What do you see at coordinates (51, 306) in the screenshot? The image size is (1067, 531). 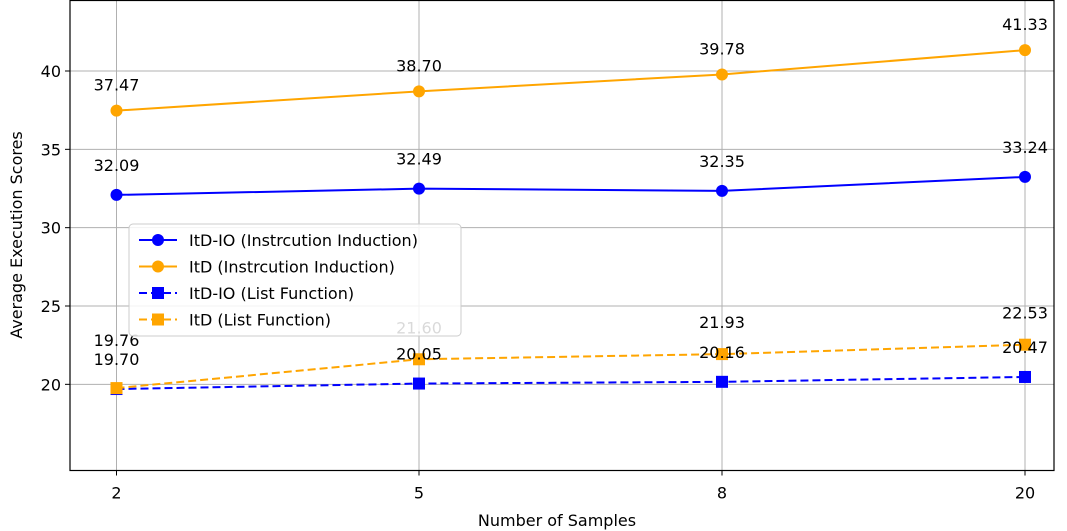 I see `y-tick-label: 25` at bounding box center [51, 306].